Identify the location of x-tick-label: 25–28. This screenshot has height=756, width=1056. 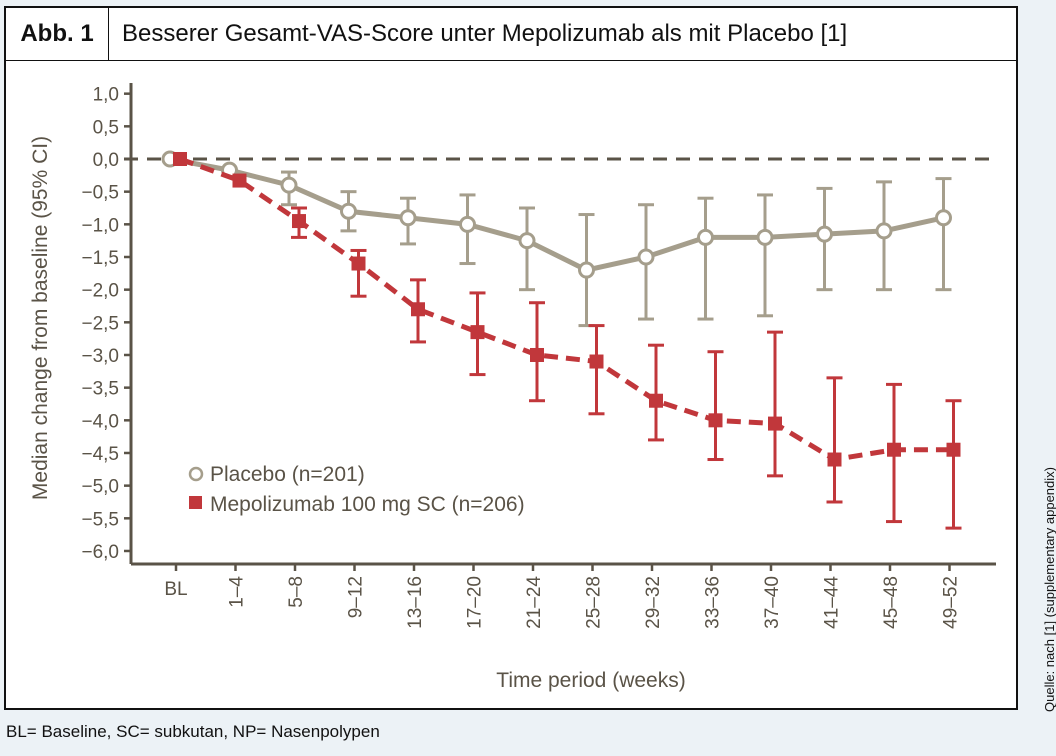
(594, 602).